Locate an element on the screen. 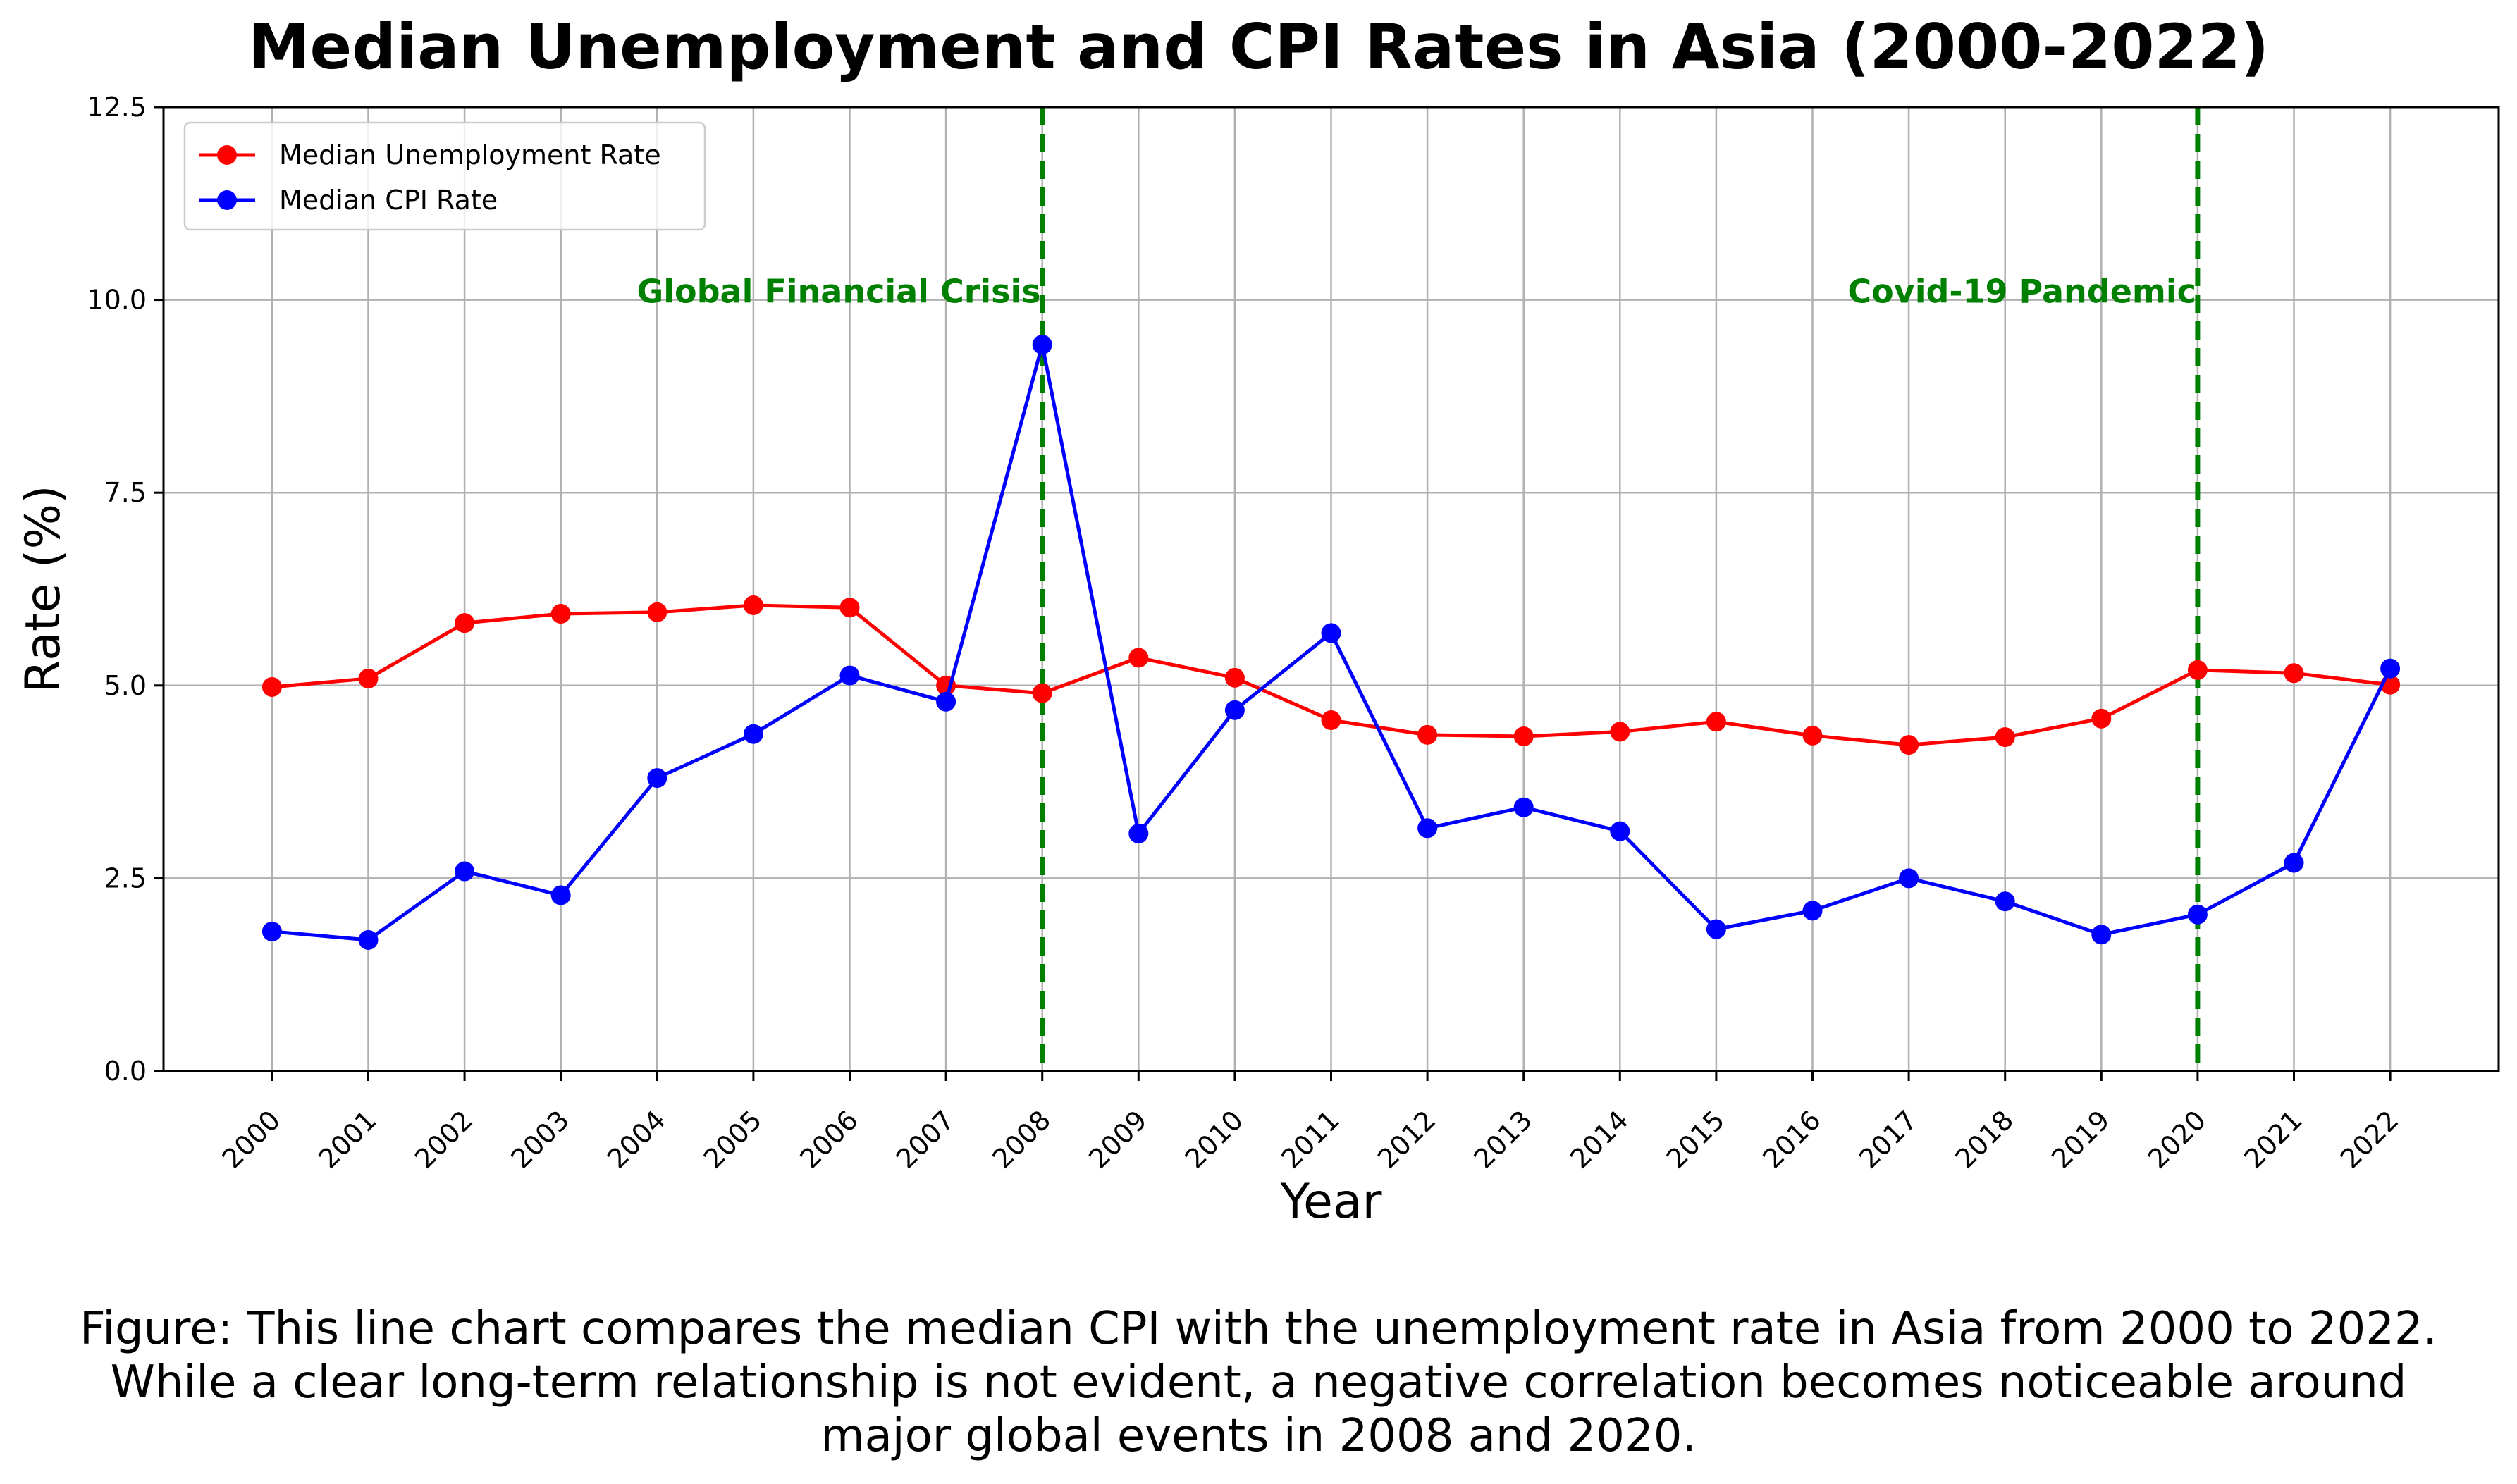 The height and width of the screenshot is (1484, 2517). x-tick-label: 2018 is located at coordinates (1985, 1139).